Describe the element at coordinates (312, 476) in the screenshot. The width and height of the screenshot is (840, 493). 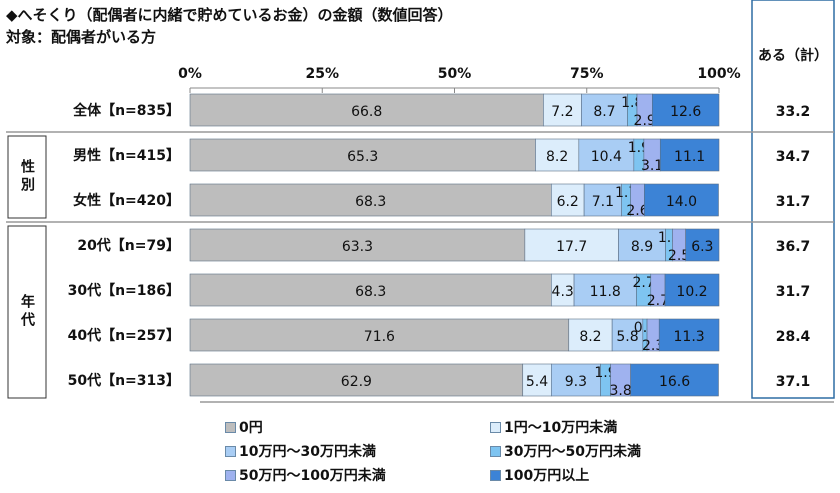
I see `legend-label: 50万円～100万円未満` at that location.